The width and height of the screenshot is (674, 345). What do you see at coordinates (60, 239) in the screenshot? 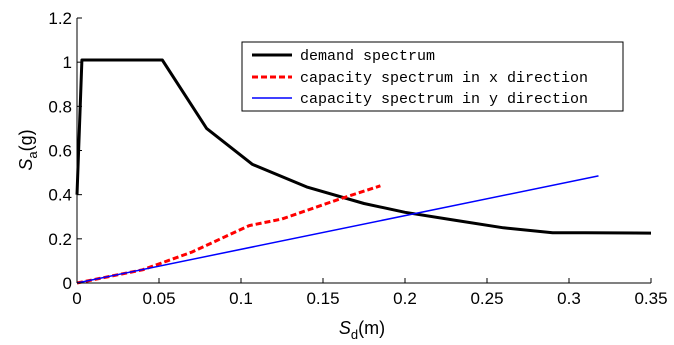
I see `y-tick-label: 0.2` at bounding box center [60, 239].